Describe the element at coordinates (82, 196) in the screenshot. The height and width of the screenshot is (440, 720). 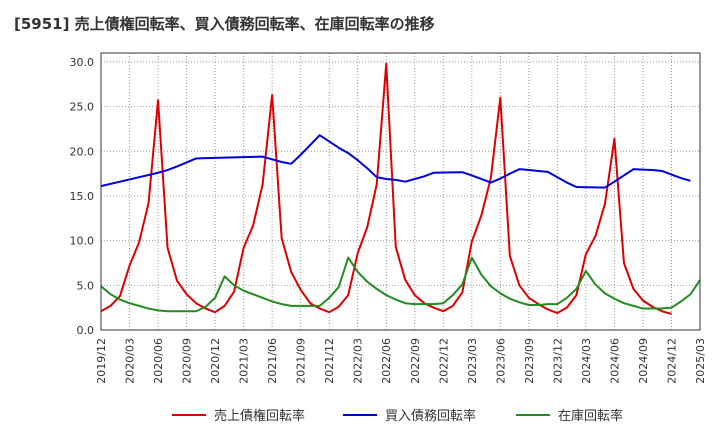
I see `y-tick-label: 15.0` at that location.